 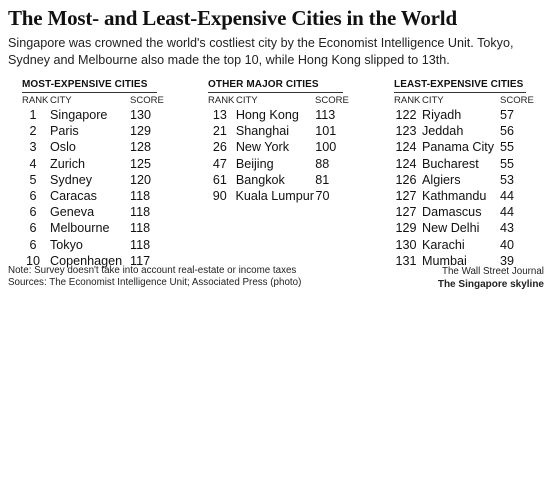 What do you see at coordinates (141, 163) in the screenshot?
I see `score-cell: 125` at bounding box center [141, 163].